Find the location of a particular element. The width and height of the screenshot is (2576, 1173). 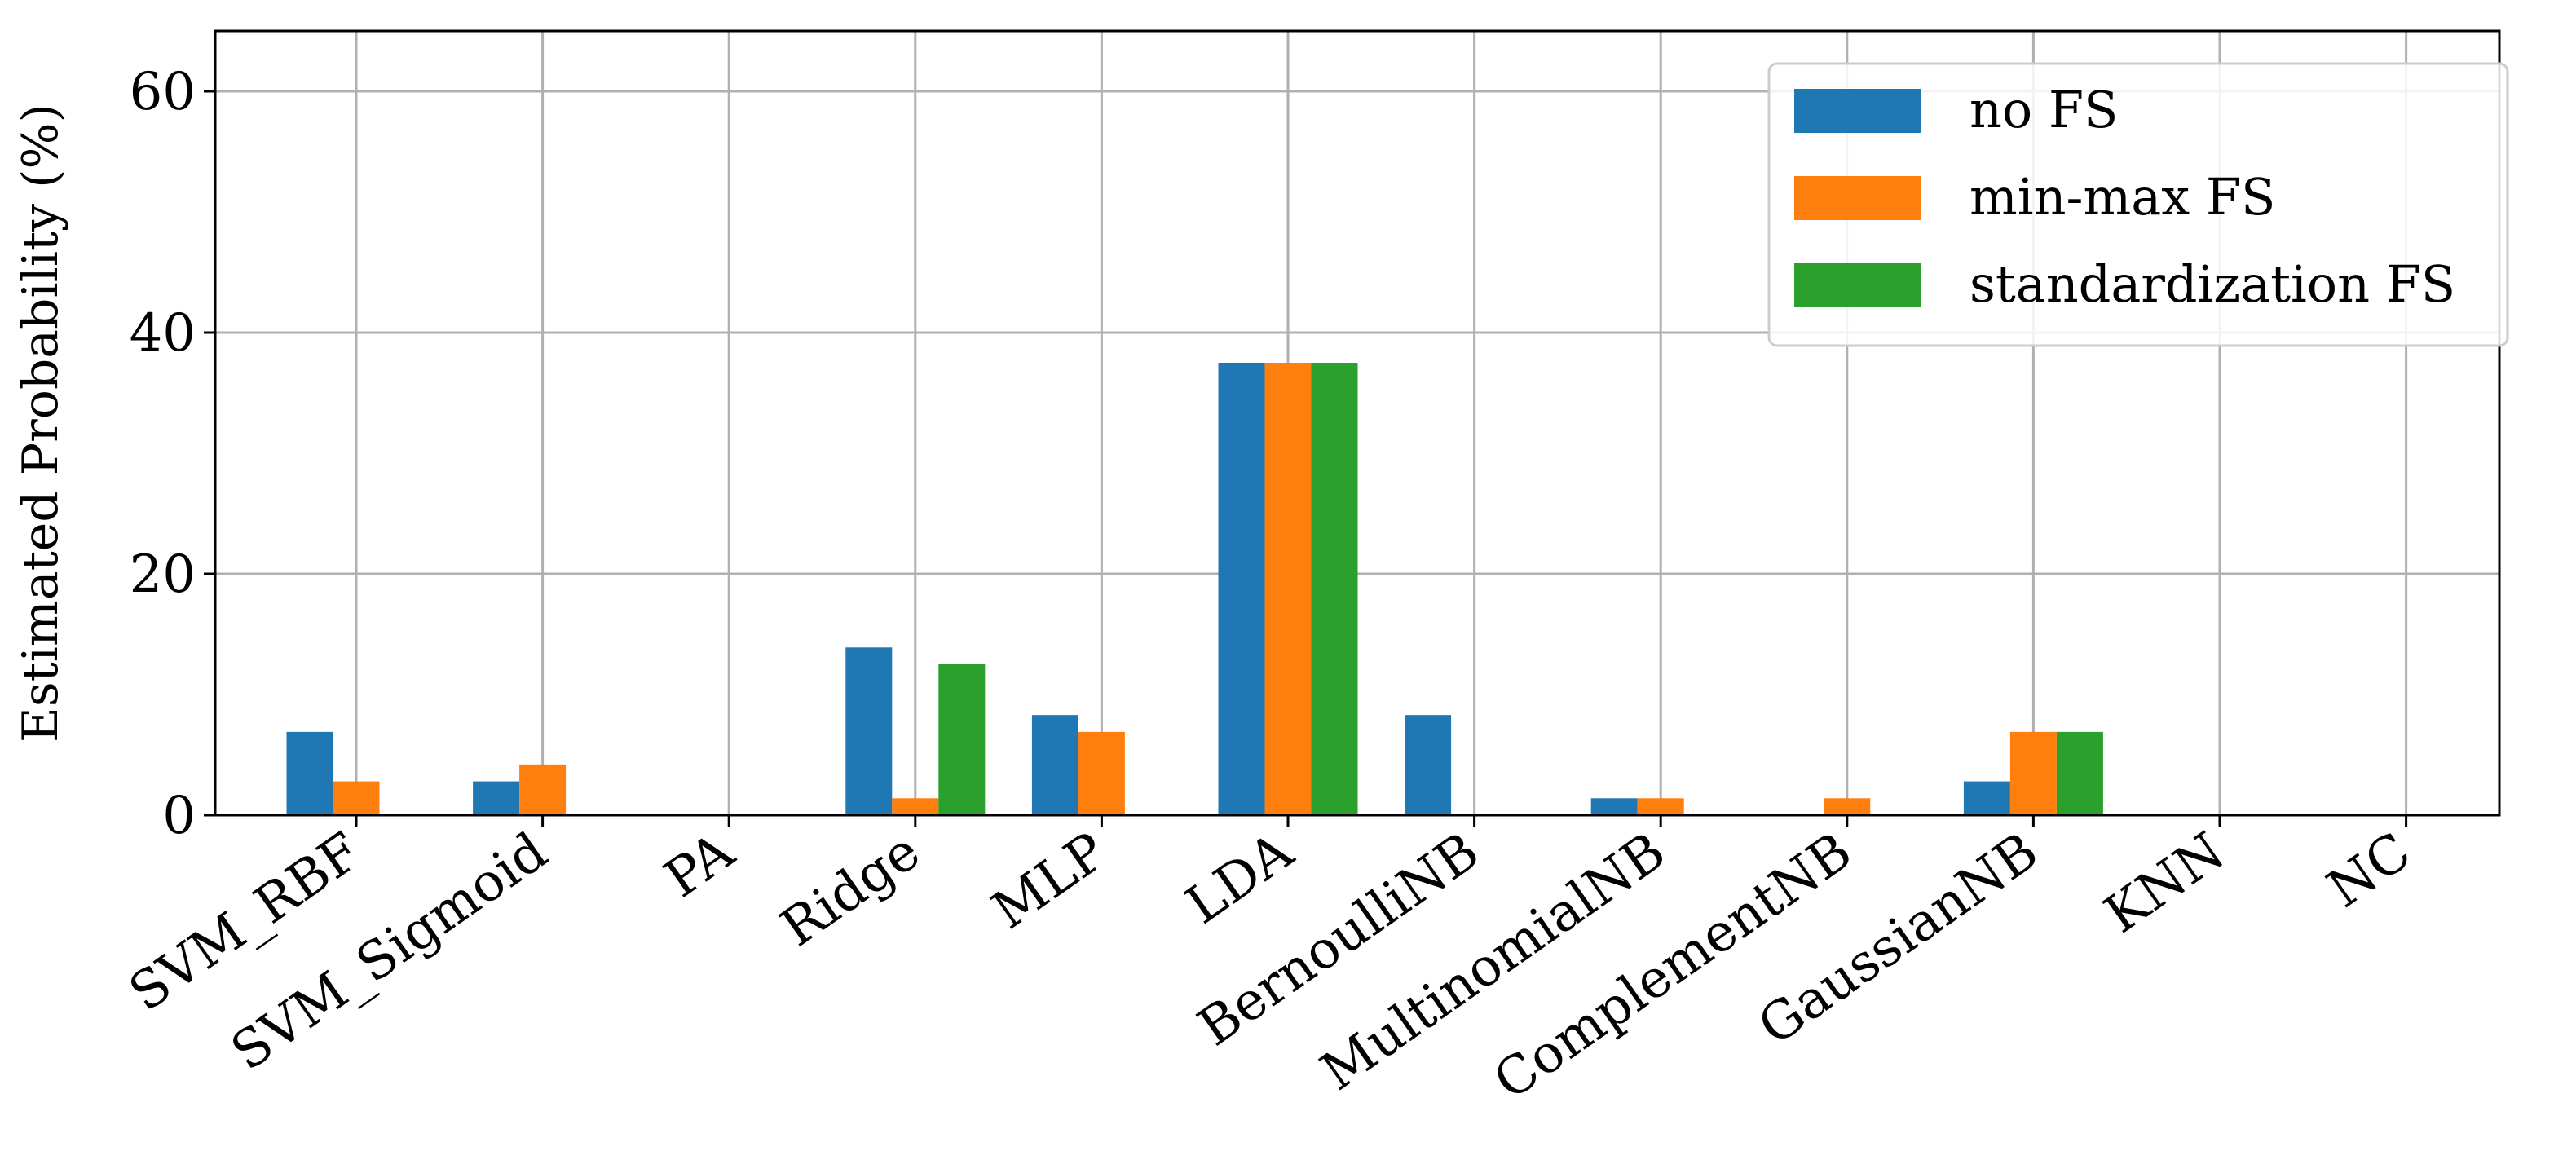

y-tick-label: 60 is located at coordinates (163, 92).